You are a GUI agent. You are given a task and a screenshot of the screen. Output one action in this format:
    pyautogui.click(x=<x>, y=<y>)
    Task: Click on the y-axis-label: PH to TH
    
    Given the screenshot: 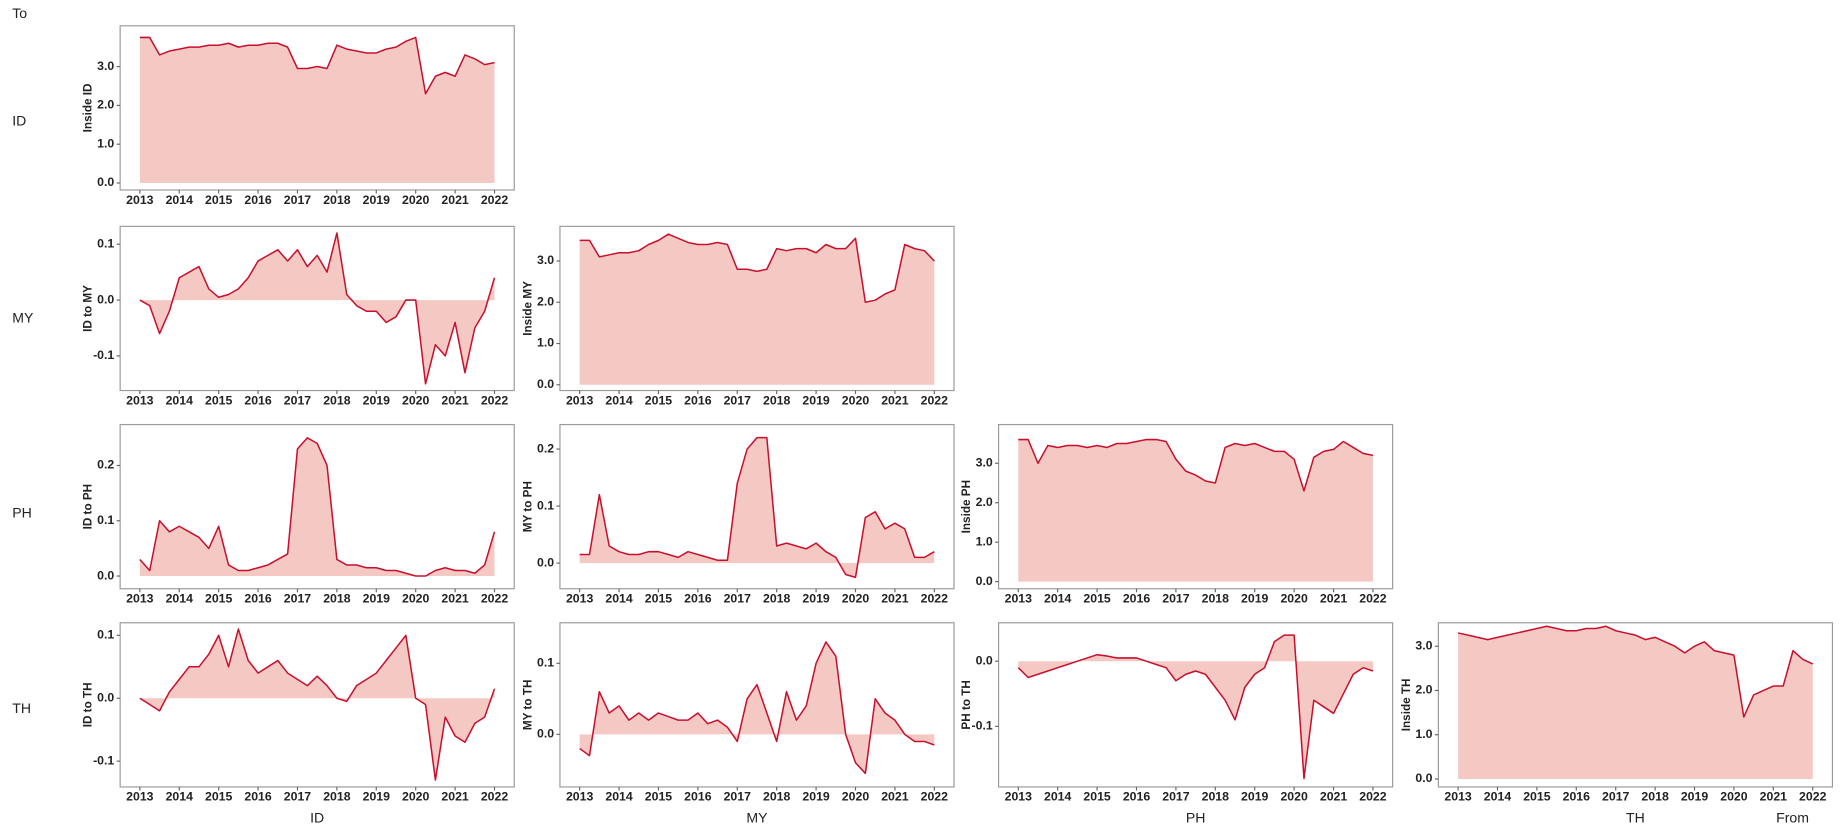 What is the action you would take?
    pyautogui.click(x=966, y=704)
    